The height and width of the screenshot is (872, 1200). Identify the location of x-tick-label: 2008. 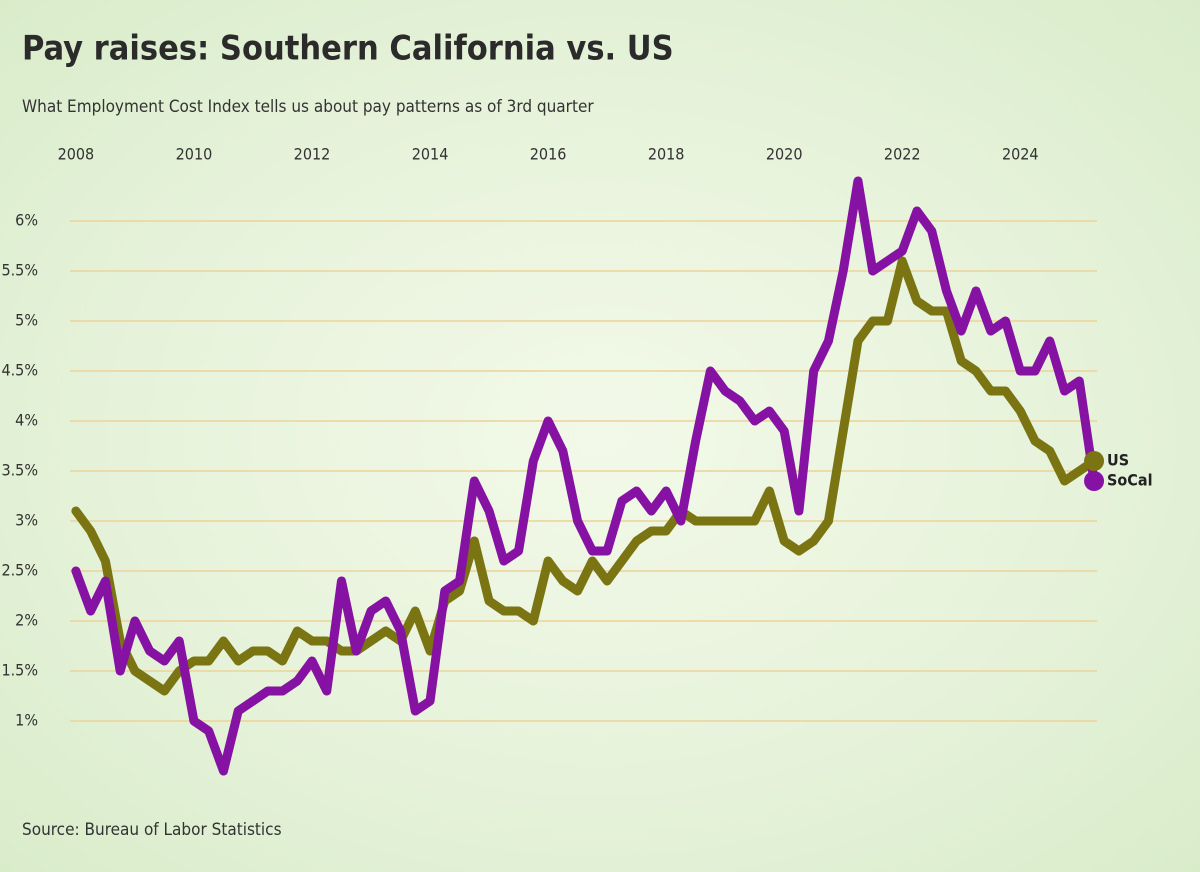
(76, 154).